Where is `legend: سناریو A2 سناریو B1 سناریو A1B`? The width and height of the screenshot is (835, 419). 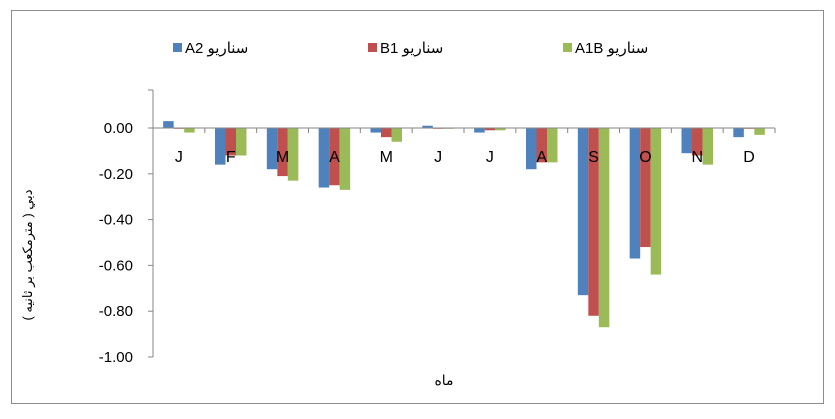 legend: سناریو A2 سناریو B1 سناریو A1B is located at coordinates (410, 48).